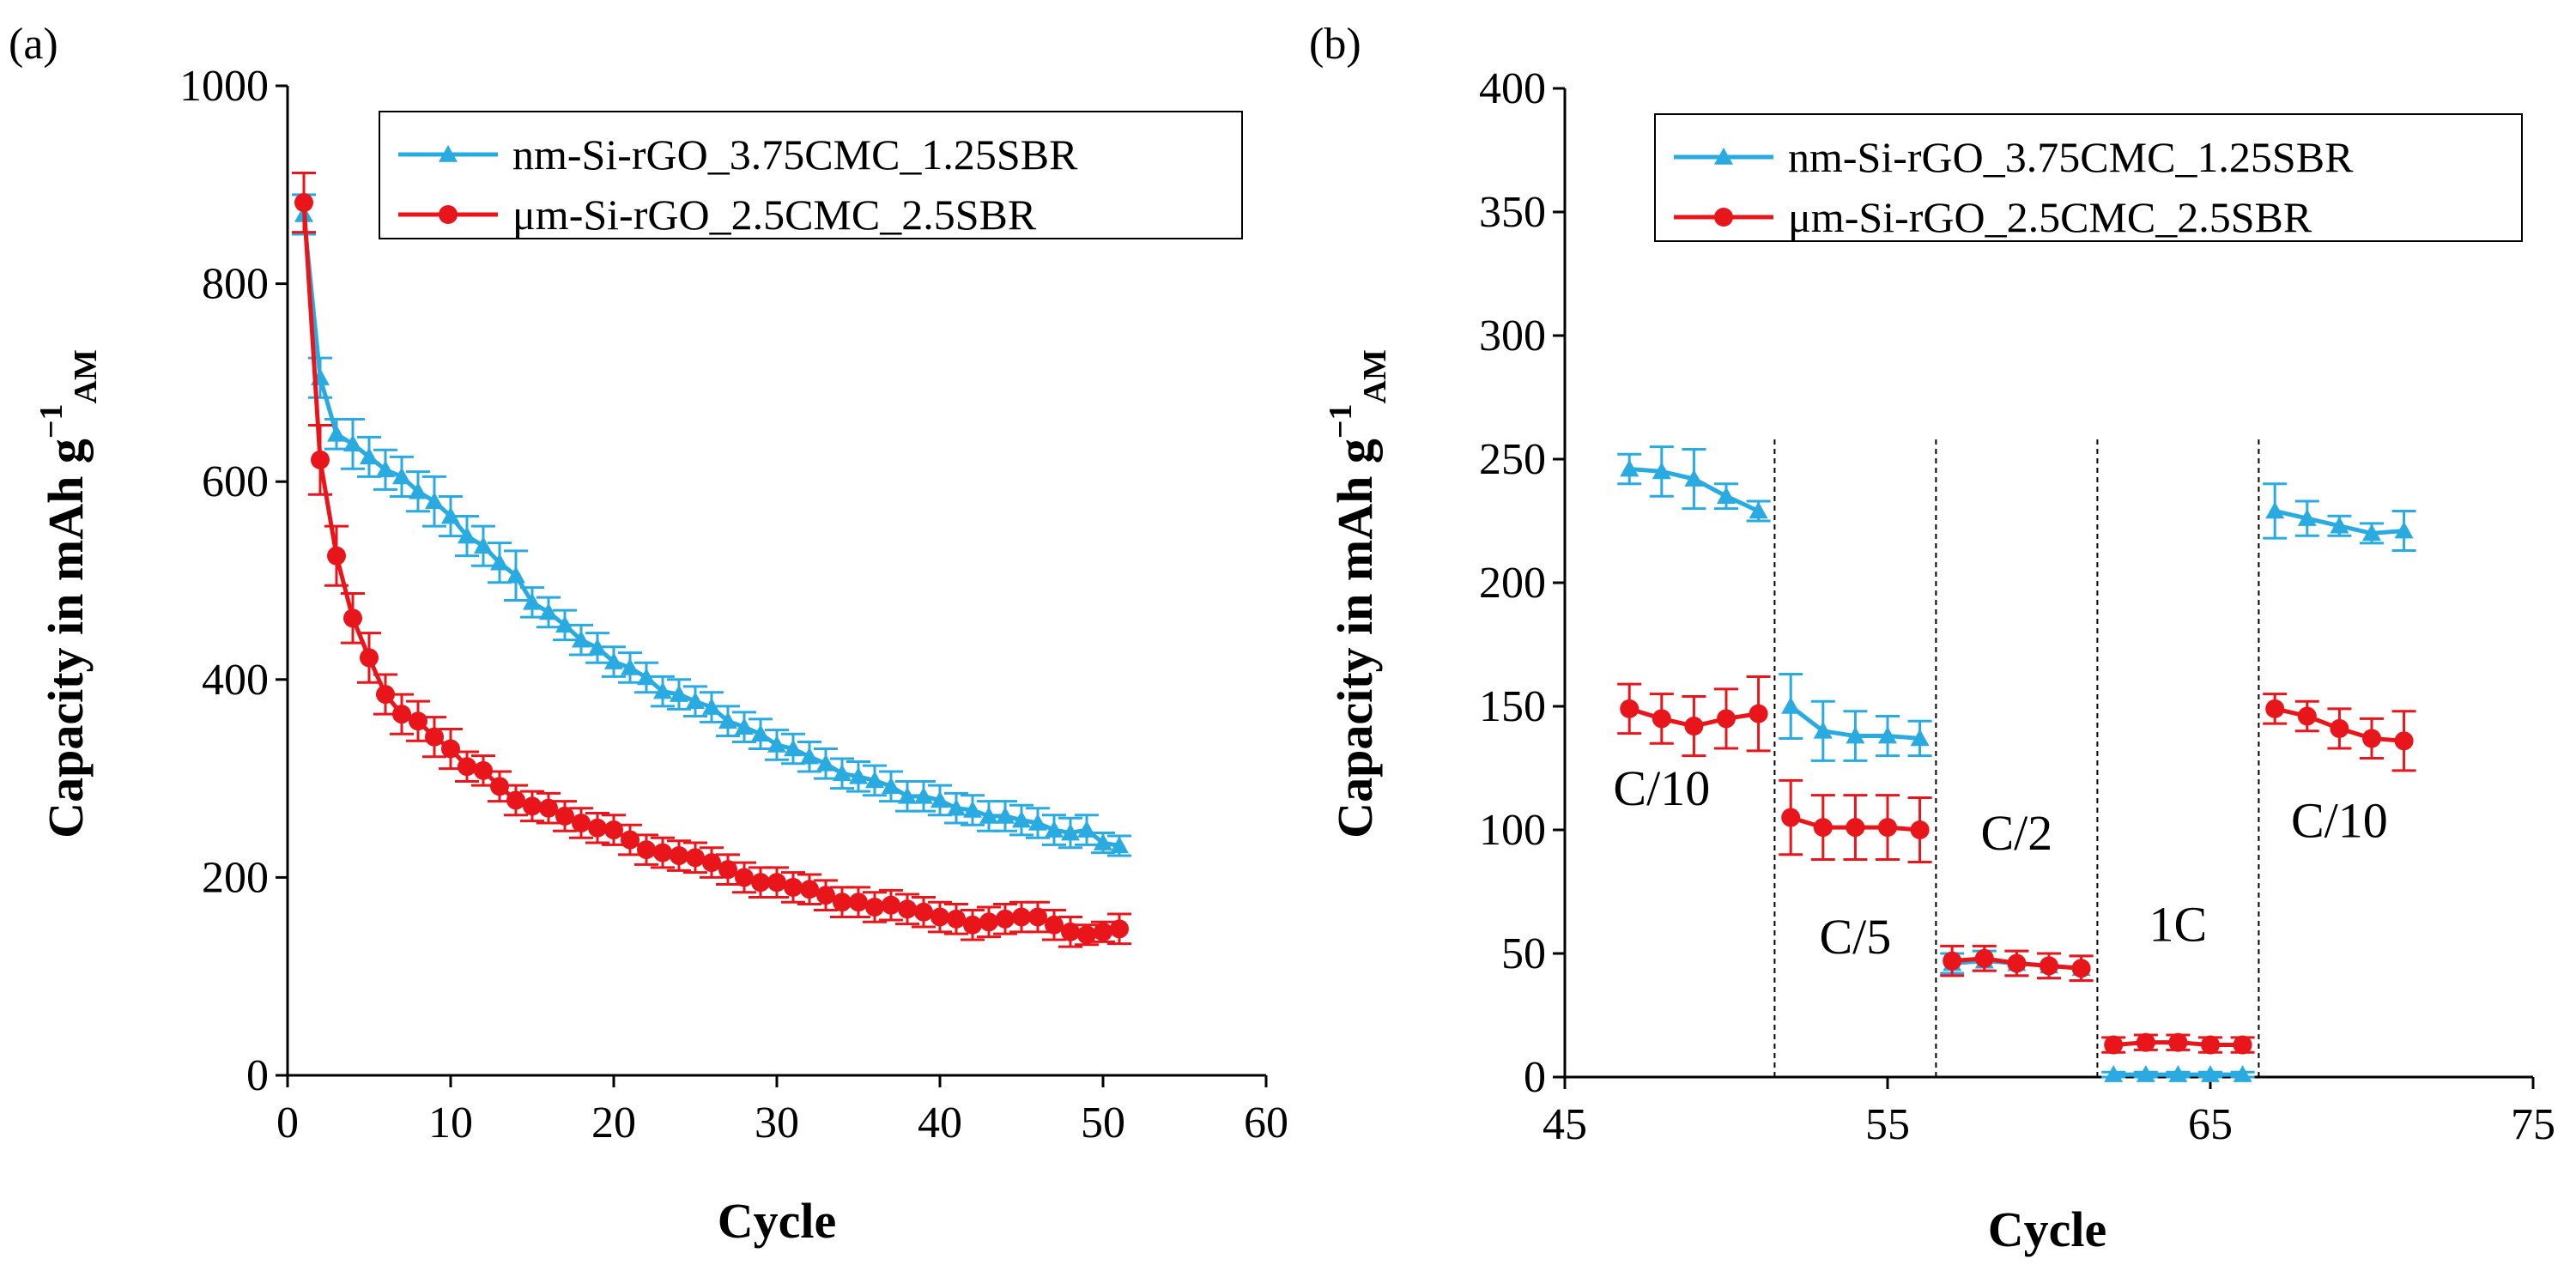 This screenshot has width=2576, height=1271. Describe the element at coordinates (795, 154) in the screenshot. I see `legend-label: nm-Si-rGO_3.75CMC_1.25SBR` at that location.